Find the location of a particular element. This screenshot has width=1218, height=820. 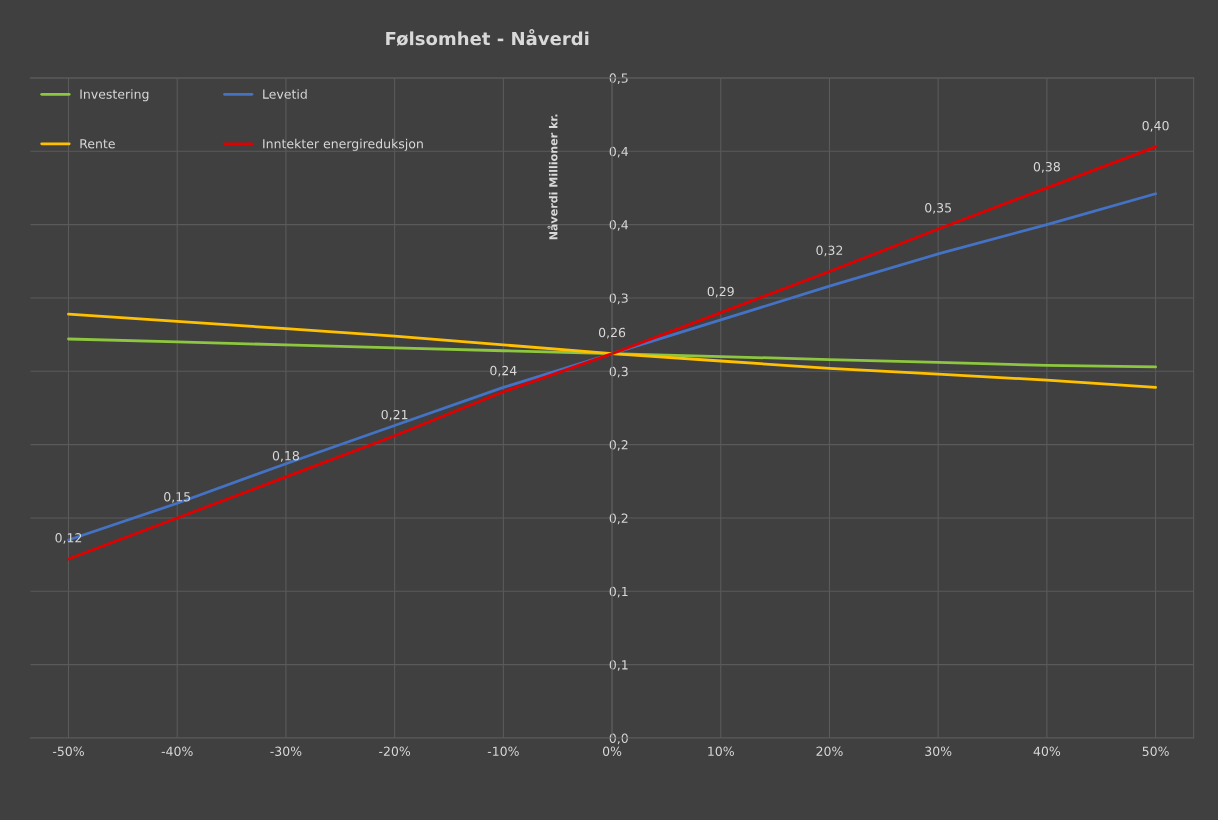

y-axis-title: Nåverdi Millioner kr. is located at coordinates (552, 177).